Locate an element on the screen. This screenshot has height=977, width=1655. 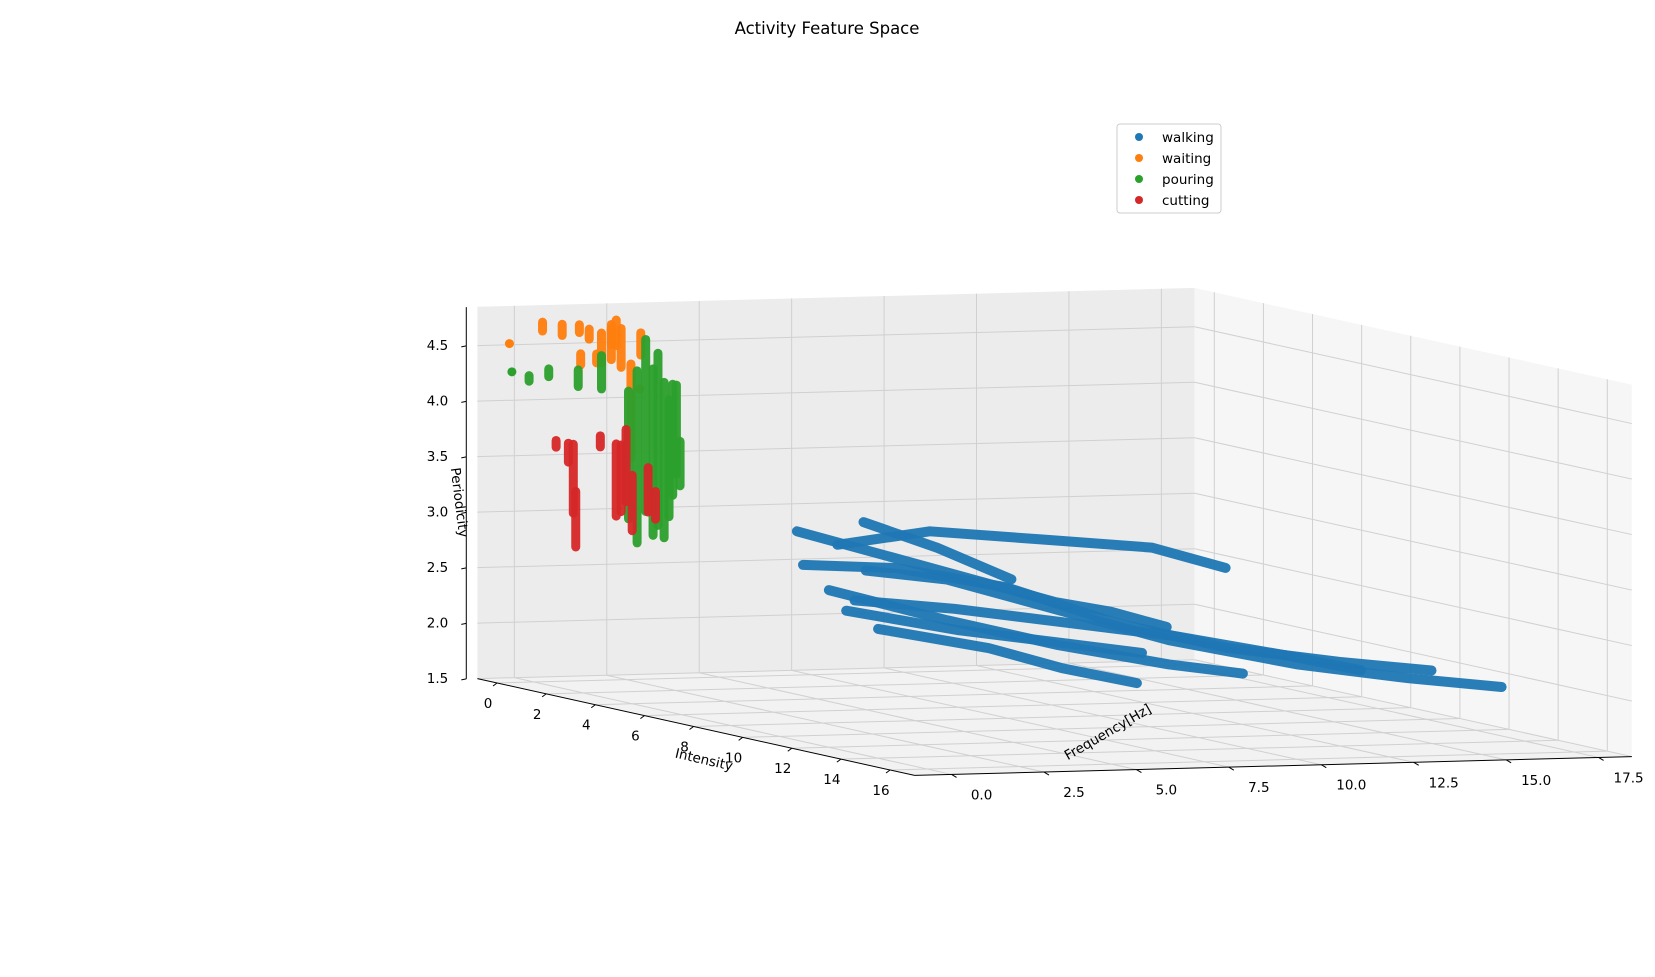
y-tick-label: 2.5 is located at coordinates (1073, 793).